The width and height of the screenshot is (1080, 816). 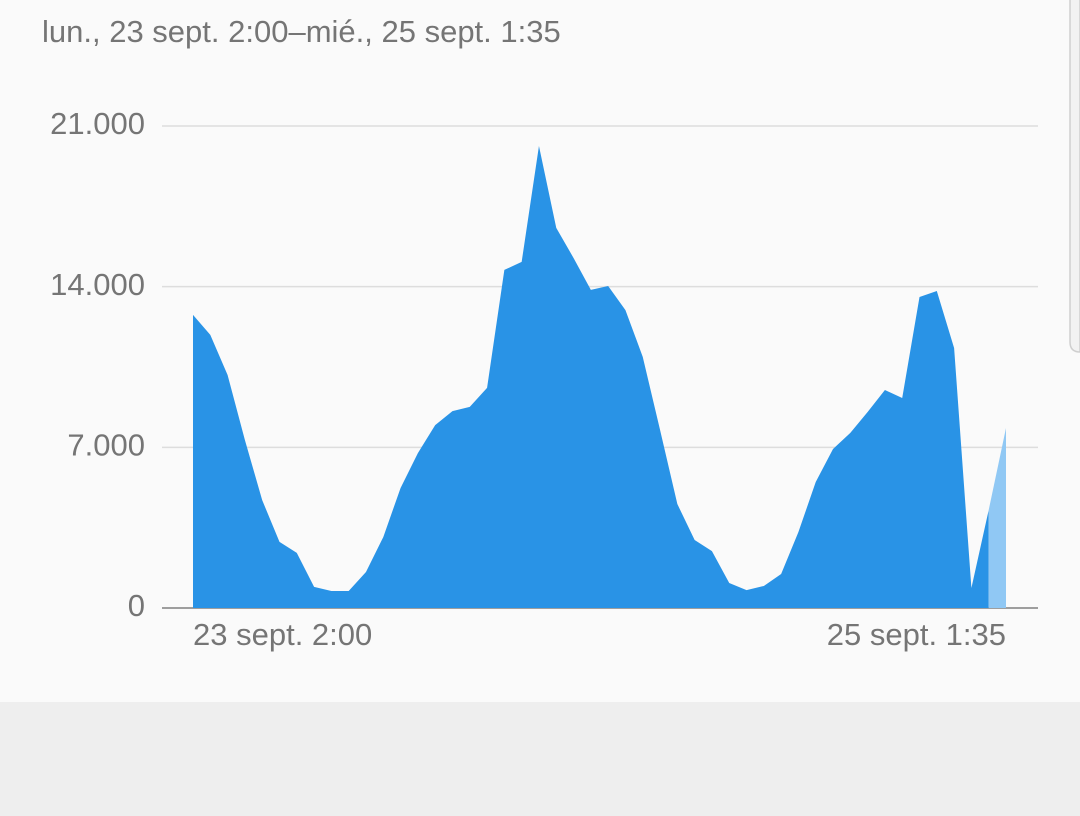 What do you see at coordinates (540, 759) in the screenshot?
I see `background` at bounding box center [540, 759].